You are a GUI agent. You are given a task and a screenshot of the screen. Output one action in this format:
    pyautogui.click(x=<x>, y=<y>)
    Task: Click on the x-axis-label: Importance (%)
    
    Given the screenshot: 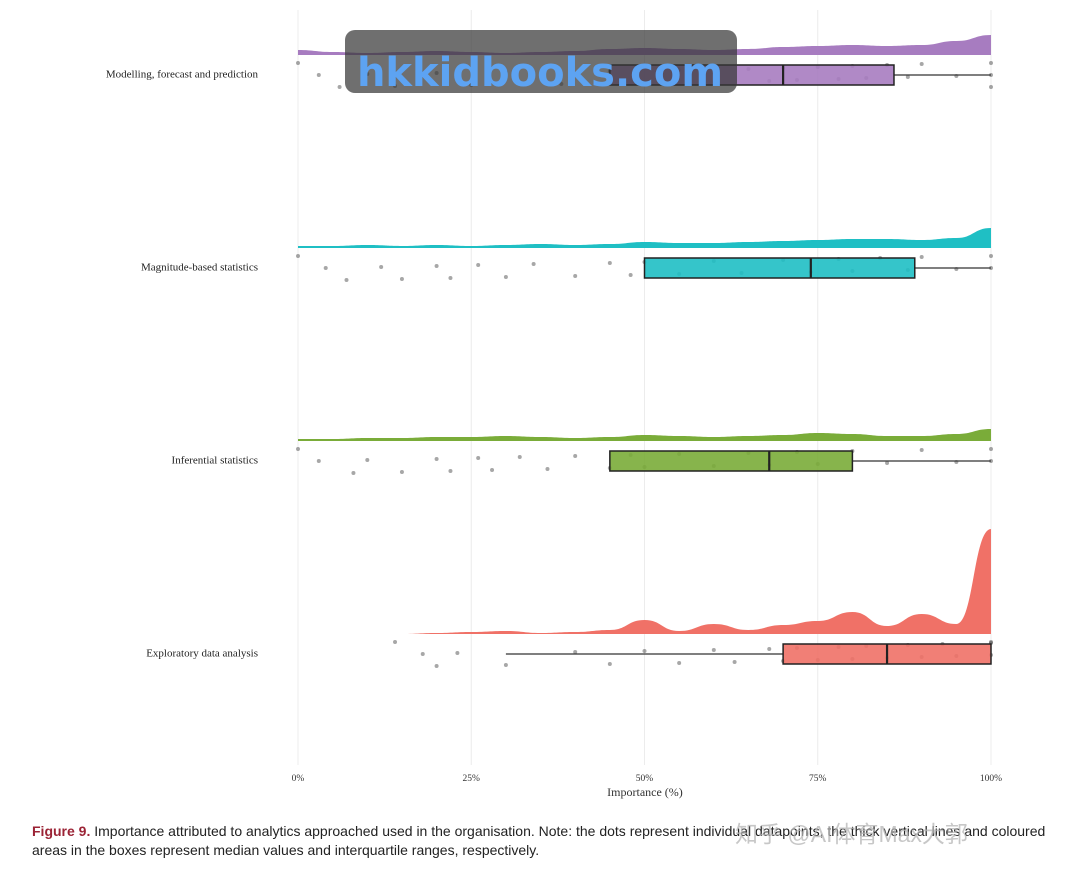 What is the action you would take?
    pyautogui.click(x=645, y=792)
    